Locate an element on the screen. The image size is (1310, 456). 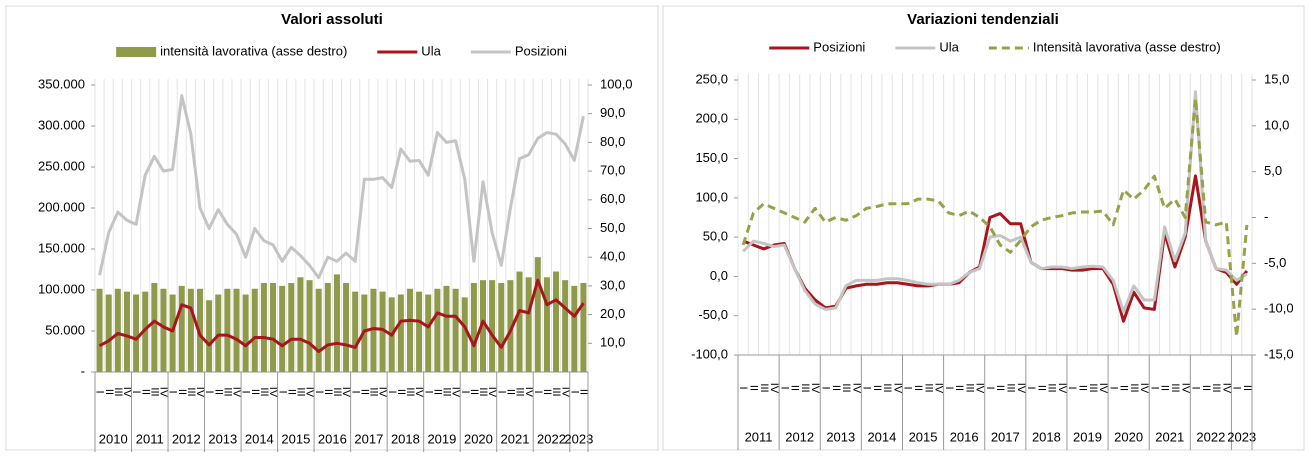
y2-tick-label: 100,0 is located at coordinates (616, 83).